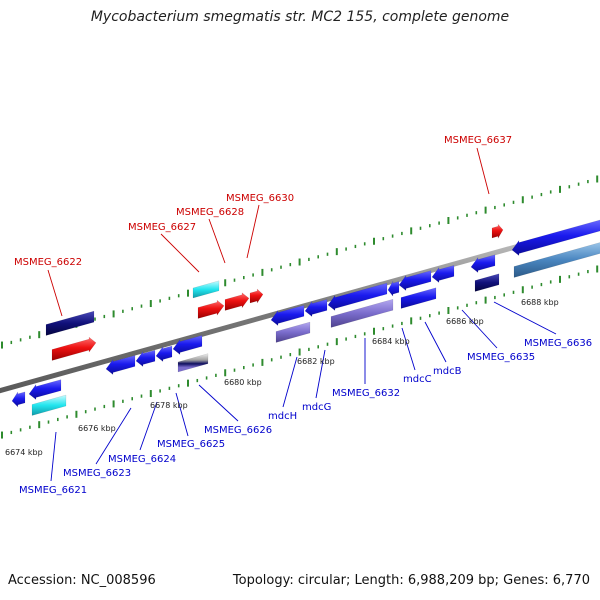  What do you see at coordinates (260, 198) in the screenshot?
I see `gene-label-msmeg-6630: MSMEG_6630` at bounding box center [260, 198].